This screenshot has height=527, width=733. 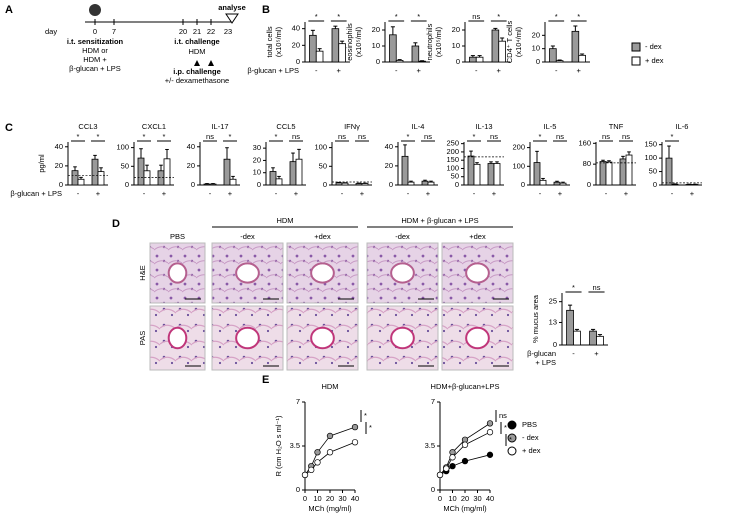 I want to click on y-axis-label: eosinophils, so click(x=349, y=42).